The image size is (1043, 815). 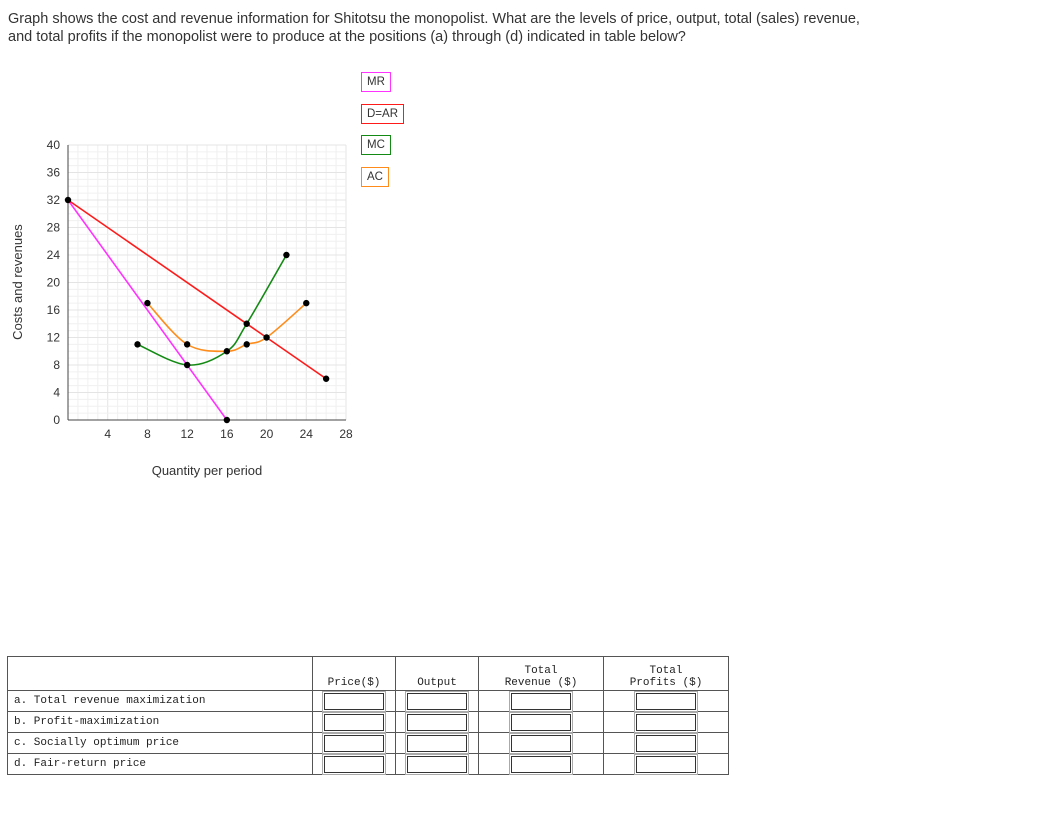 I want to click on b-price-input, so click(x=354, y=722).